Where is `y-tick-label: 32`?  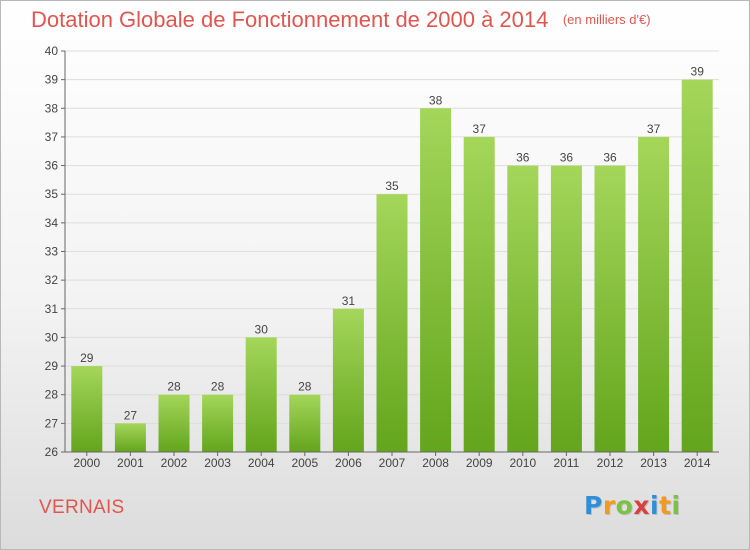
y-tick-label: 32 is located at coordinates (52, 280).